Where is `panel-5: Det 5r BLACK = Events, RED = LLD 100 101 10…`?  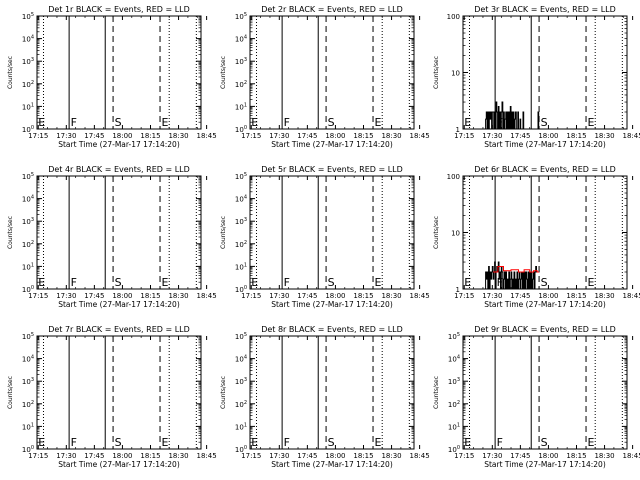 panel-5: Det 5r BLACK = Events, RED = LLD 100 101 10… is located at coordinates (325, 237).